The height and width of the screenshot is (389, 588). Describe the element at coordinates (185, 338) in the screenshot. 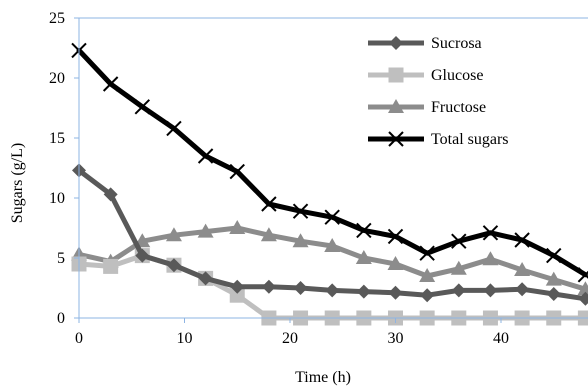

I see `x-tick-label: 10` at that location.